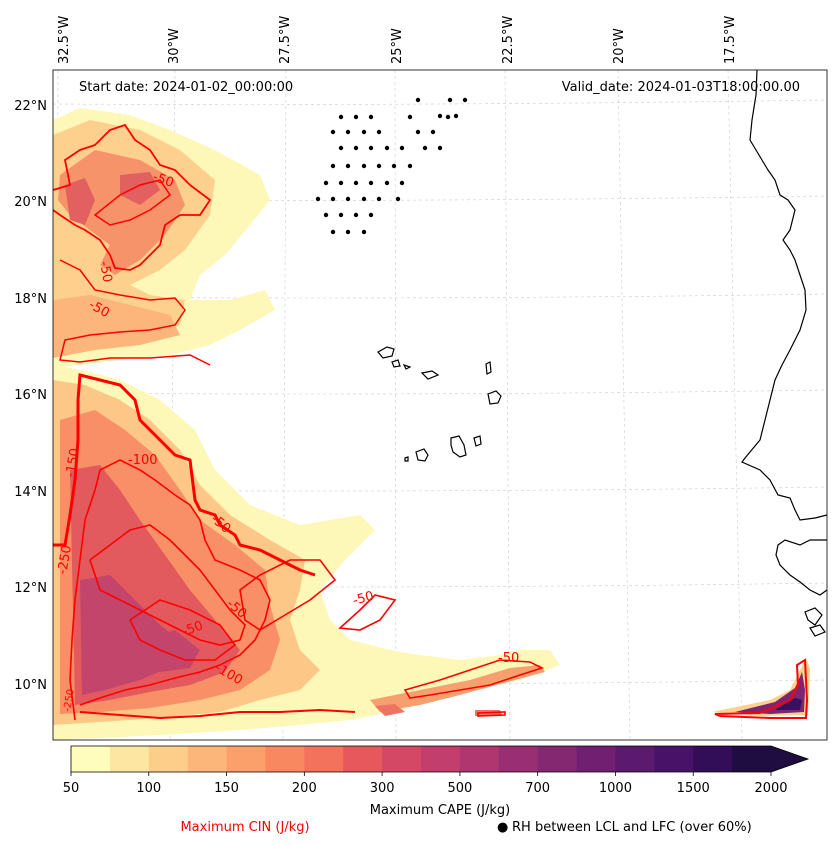 The image size is (837, 845). Describe the element at coordinates (148, 788) in the screenshot. I see `colorbar-tick-label: 100` at that location.